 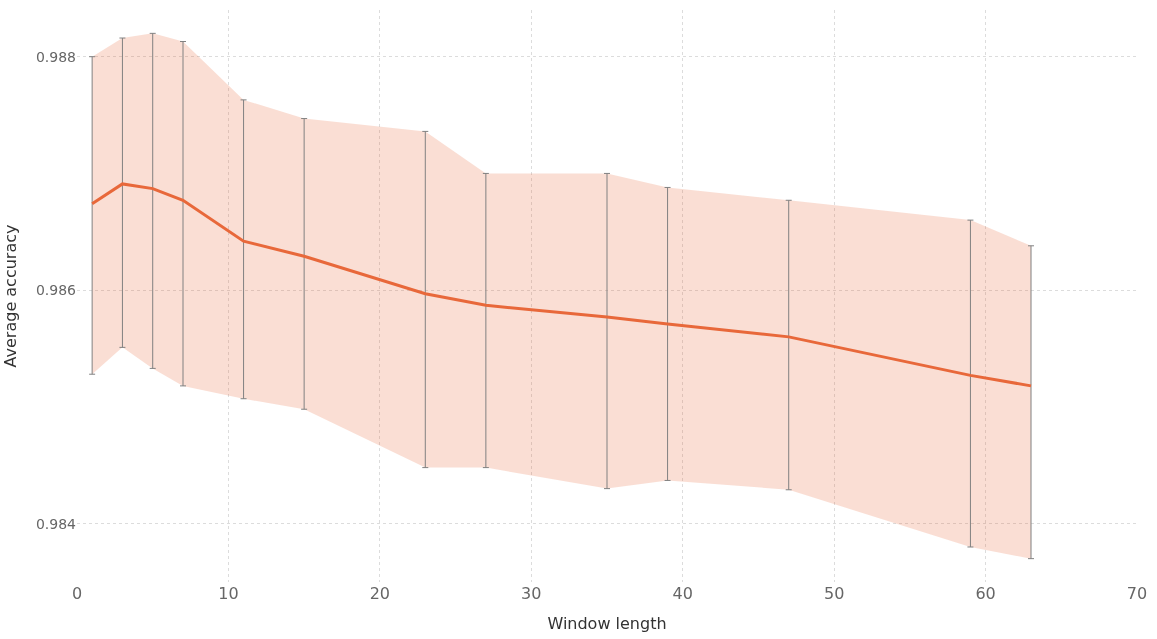 I want to click on x-tick-label: 10, so click(x=228, y=593).